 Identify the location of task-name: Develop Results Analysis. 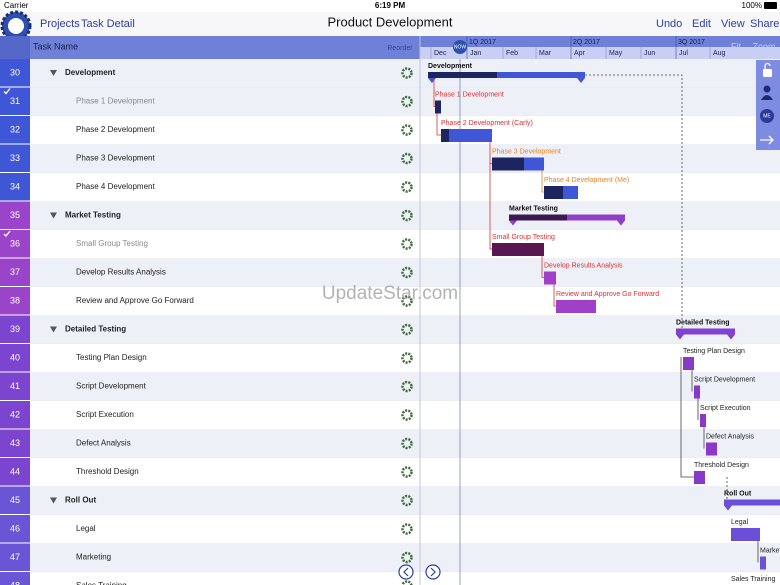
(121, 272).